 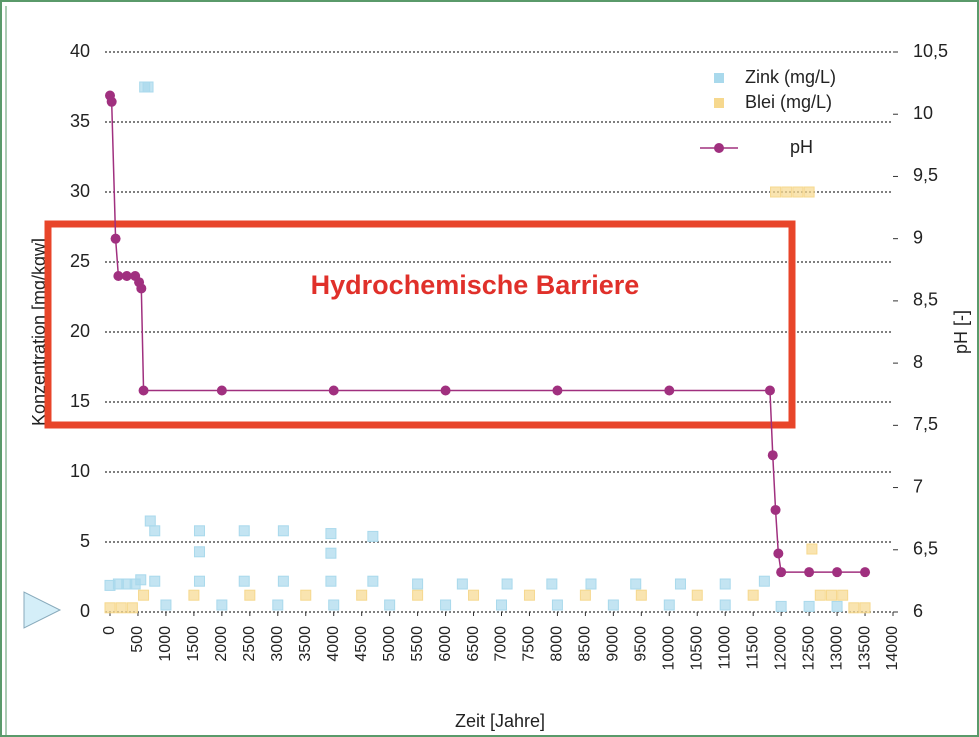 I want to click on y-tick-label: 10, so click(x=80, y=471).